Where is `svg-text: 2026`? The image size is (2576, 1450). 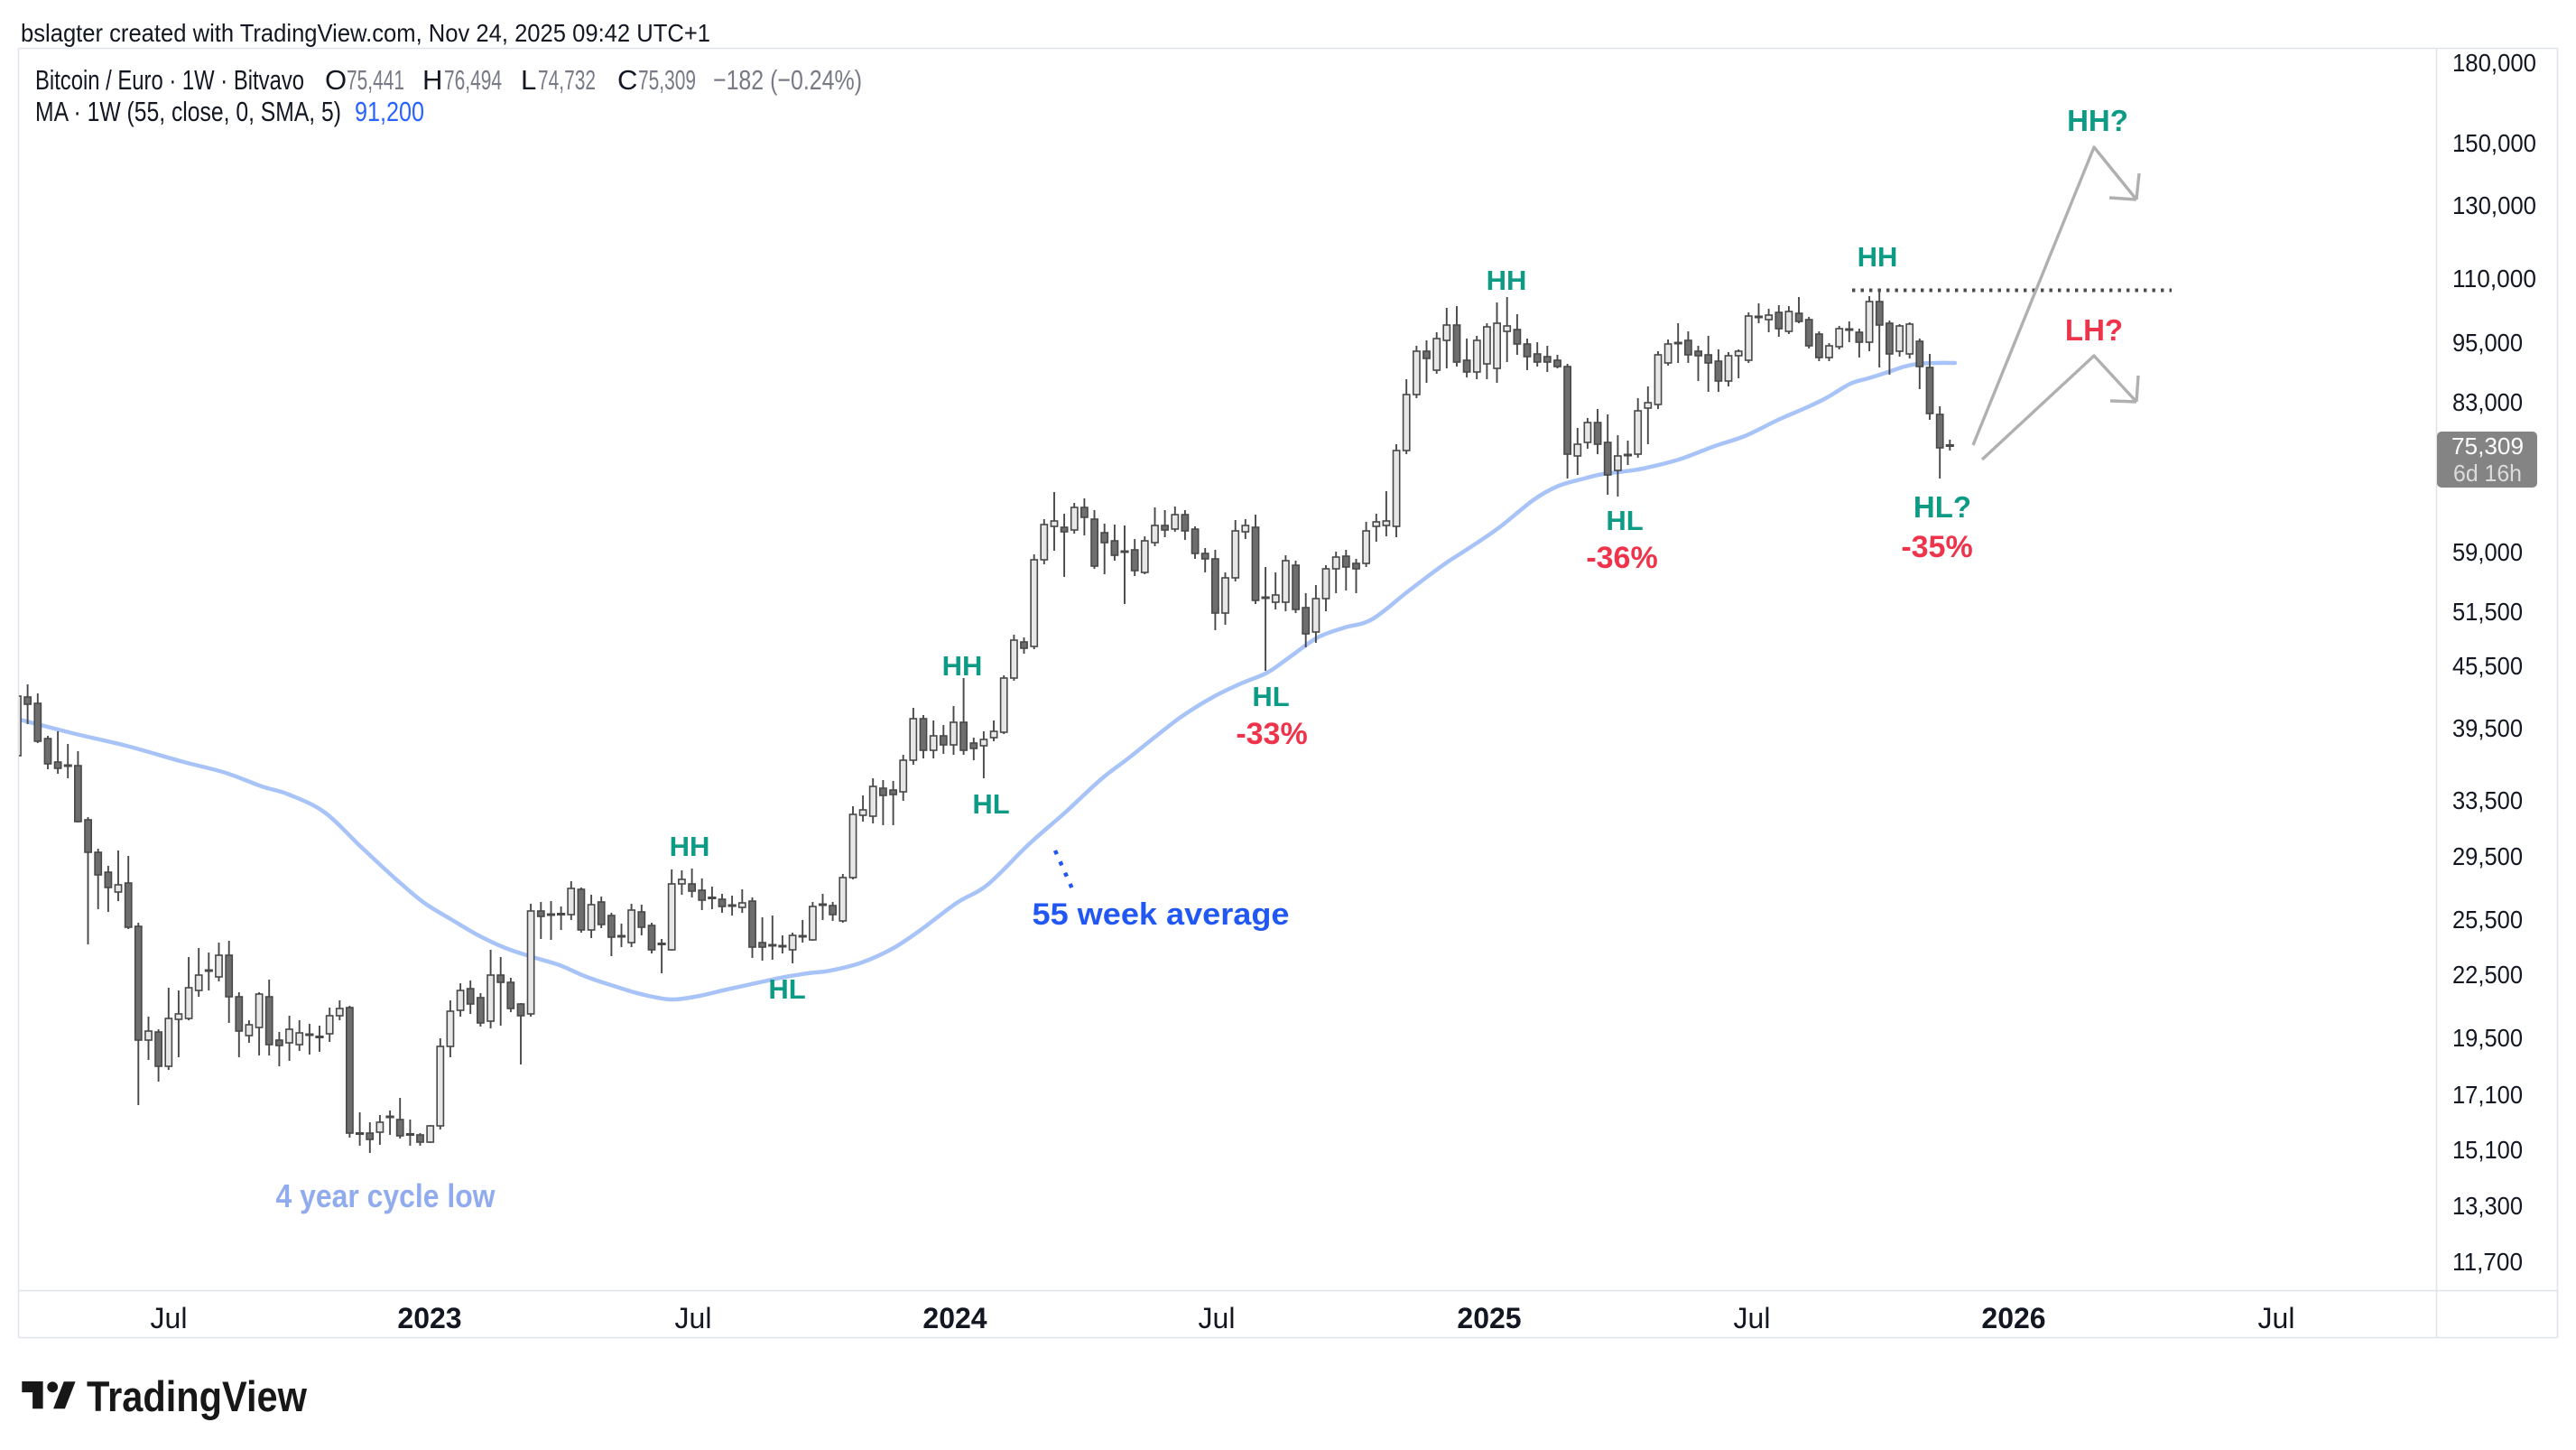 svg-text: 2026 is located at coordinates (2013, 1318).